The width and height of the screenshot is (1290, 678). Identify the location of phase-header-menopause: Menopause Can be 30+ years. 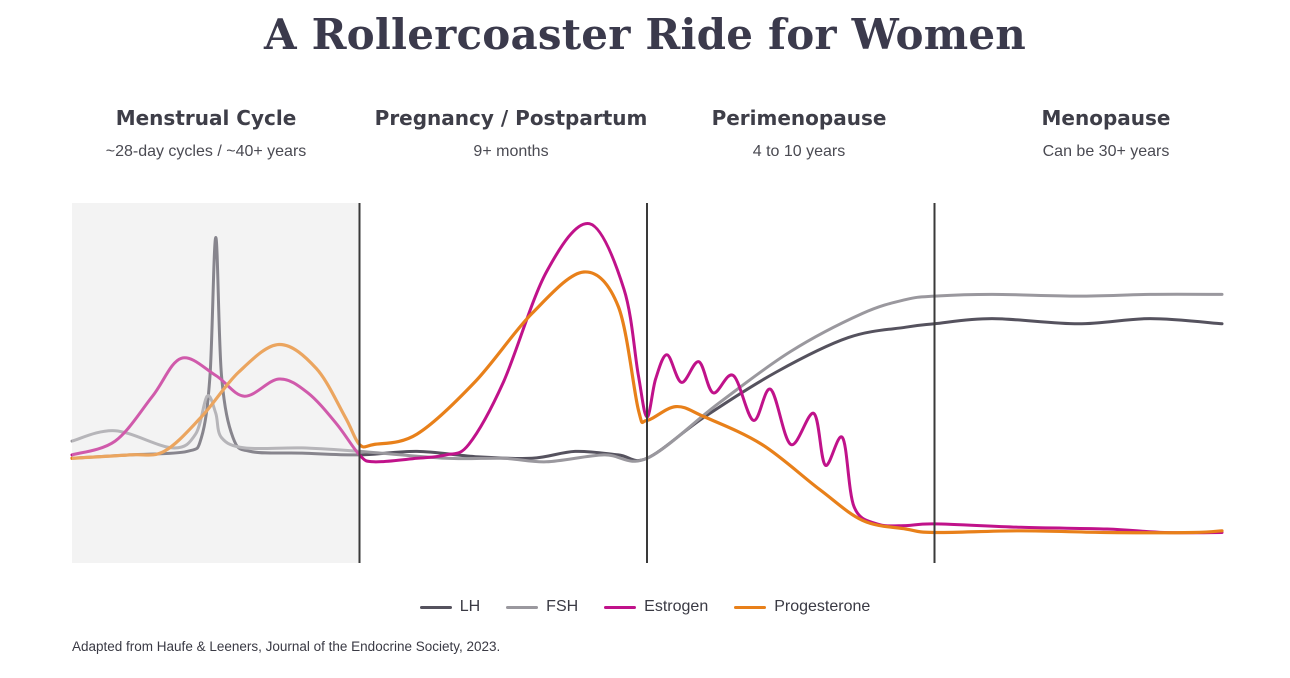
(1106, 133).